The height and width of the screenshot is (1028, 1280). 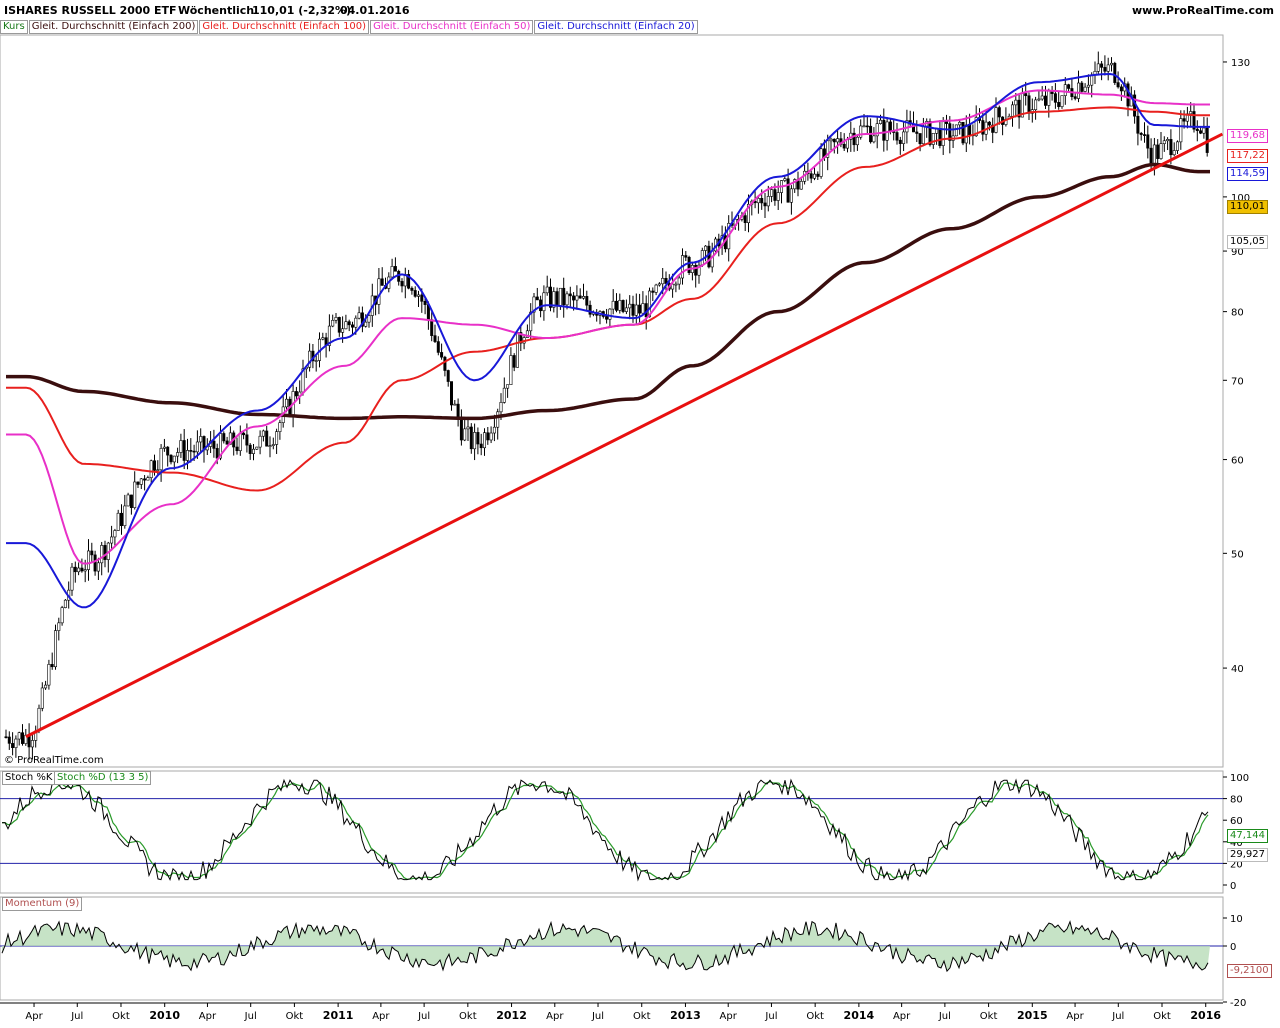 What do you see at coordinates (338, 1015) in the screenshot?
I see `x-tick-label-7: 2011` at bounding box center [338, 1015].